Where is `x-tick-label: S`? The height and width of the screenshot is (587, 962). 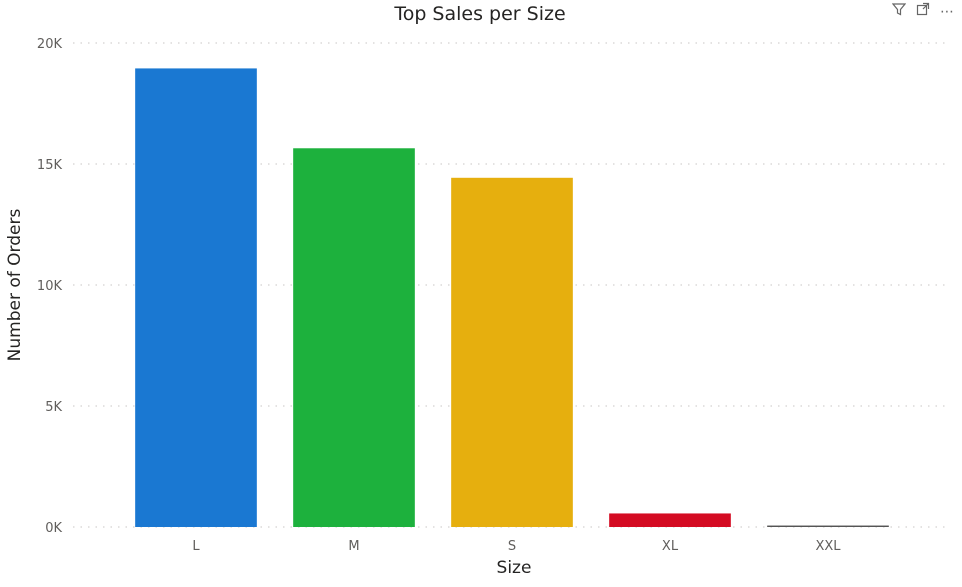 x-tick-label: S is located at coordinates (512, 546).